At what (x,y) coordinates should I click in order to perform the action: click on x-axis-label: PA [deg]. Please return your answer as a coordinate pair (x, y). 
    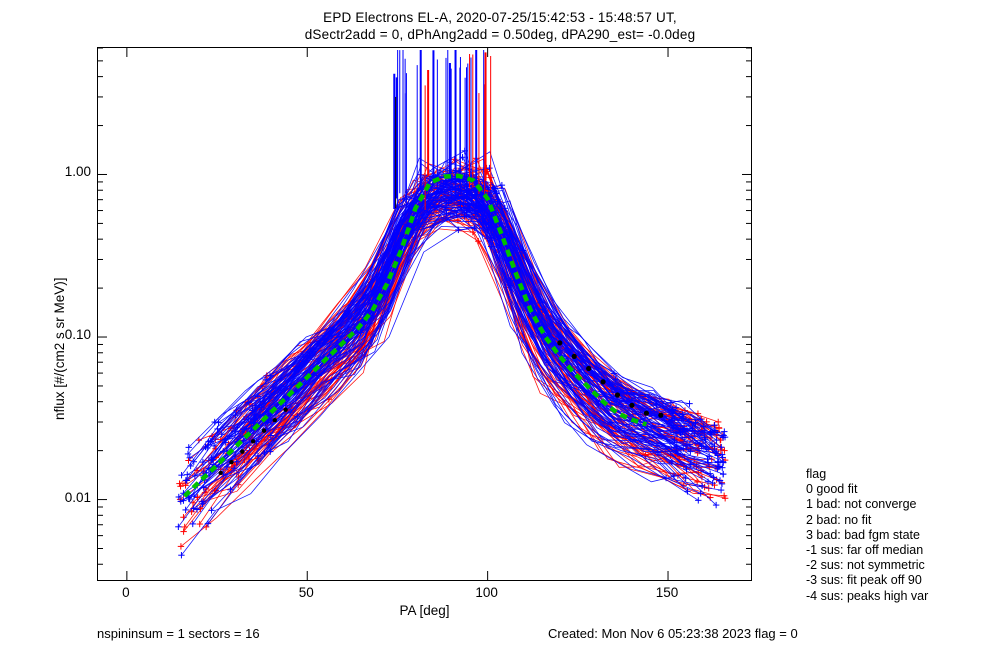
    Looking at the image, I should click on (424, 610).